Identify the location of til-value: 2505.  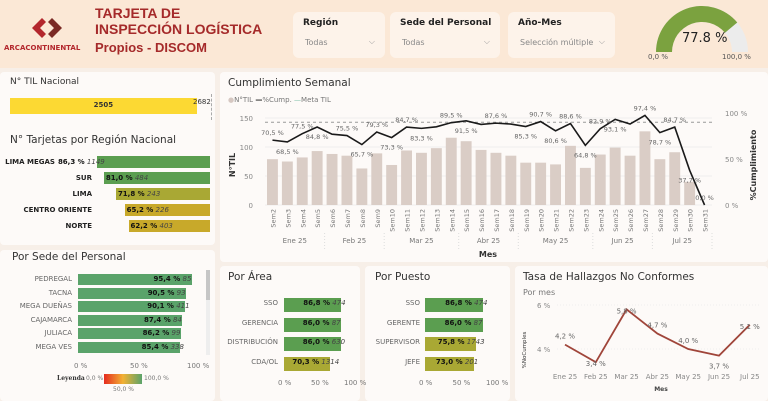
(103, 105).